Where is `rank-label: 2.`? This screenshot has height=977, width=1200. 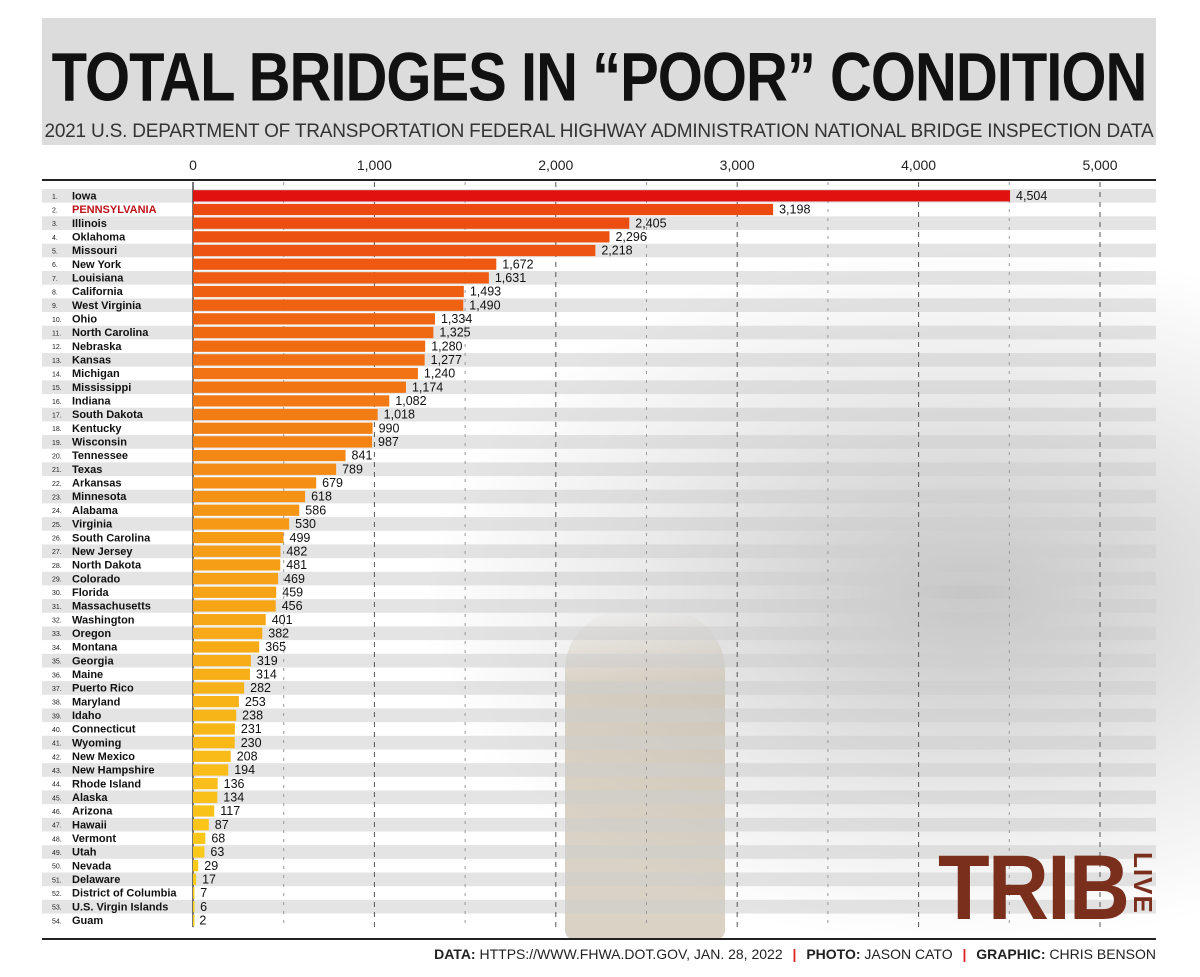 rank-label: 2. is located at coordinates (55, 210).